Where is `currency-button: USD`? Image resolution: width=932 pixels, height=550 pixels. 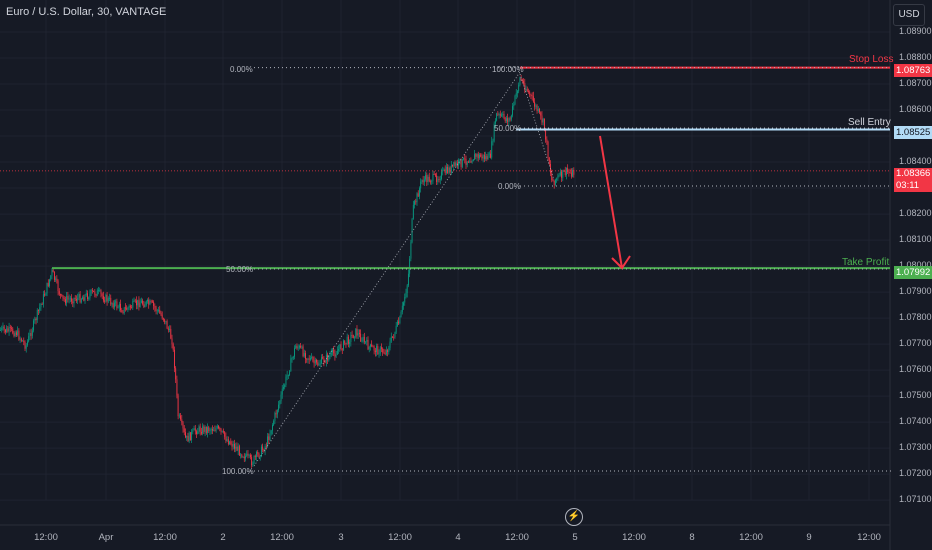
currency-button: USD is located at coordinates (909, 15).